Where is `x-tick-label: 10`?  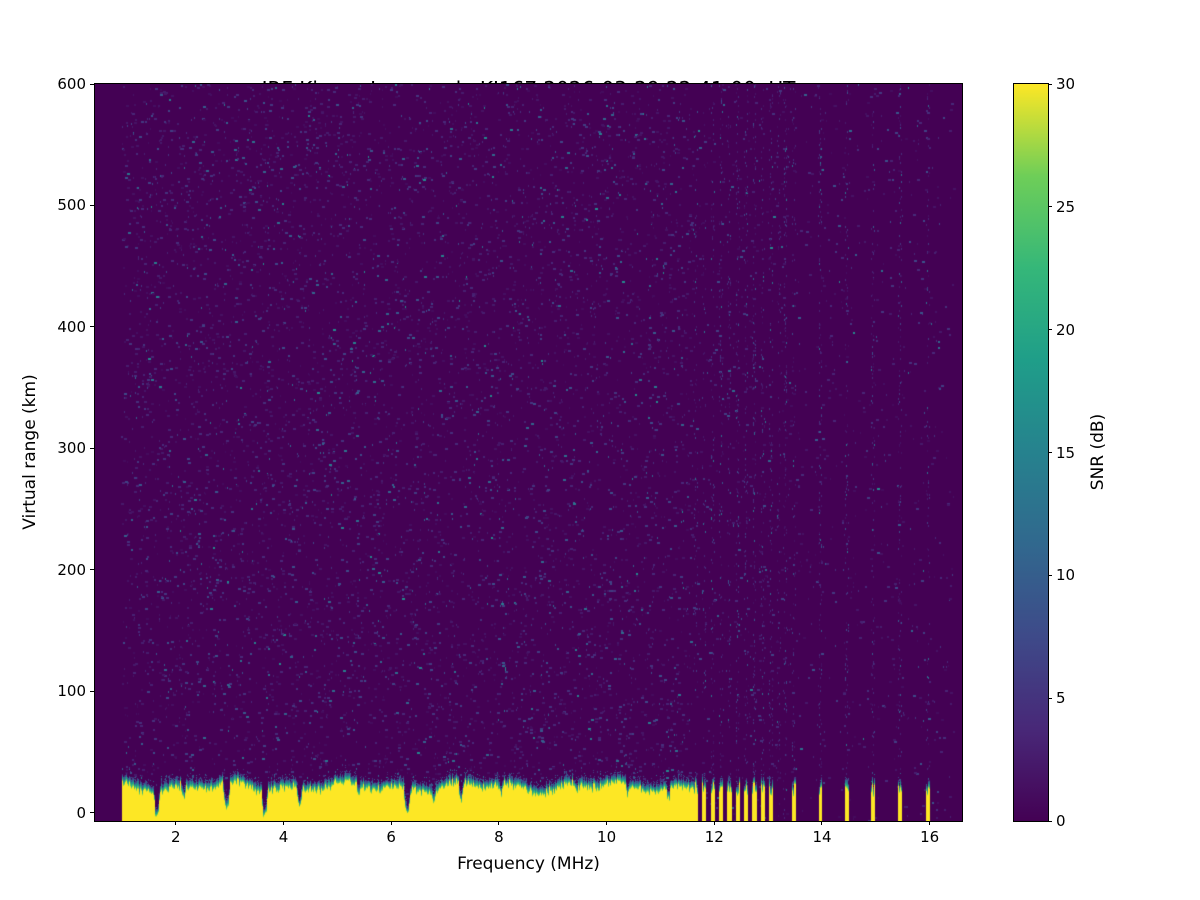
x-tick-label: 10 is located at coordinates (607, 837).